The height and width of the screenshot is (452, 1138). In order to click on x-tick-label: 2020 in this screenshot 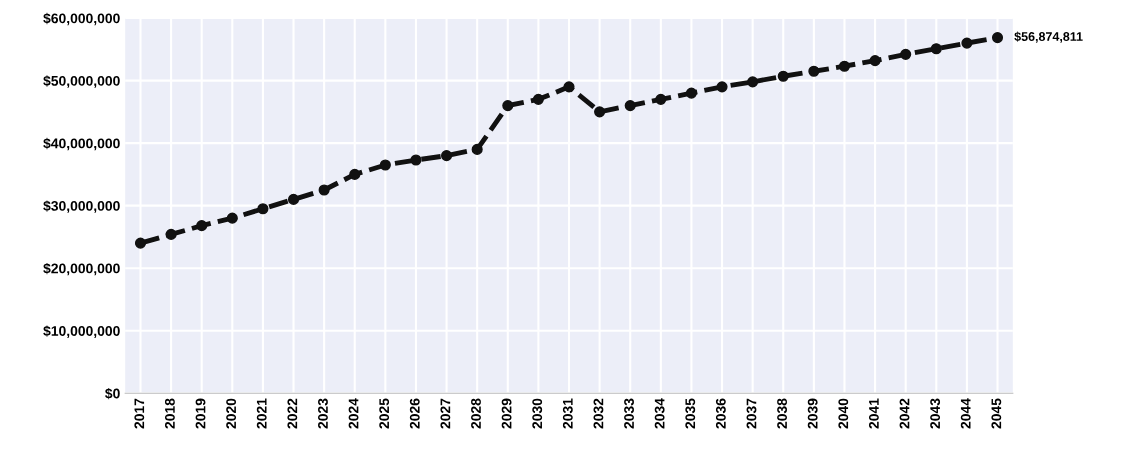, I will do `click(231, 413)`.